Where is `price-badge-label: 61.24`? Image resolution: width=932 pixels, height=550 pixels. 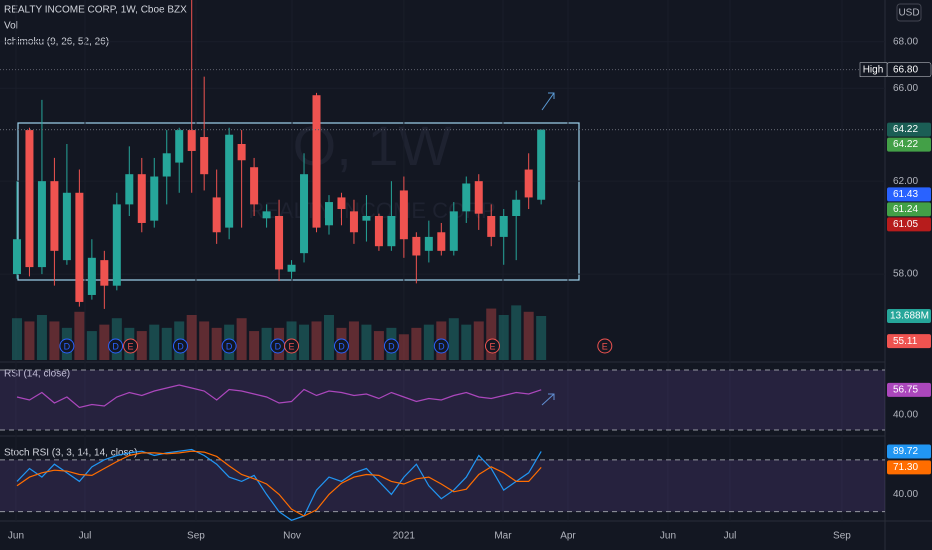 price-badge-label: 61.24 is located at coordinates (905, 209).